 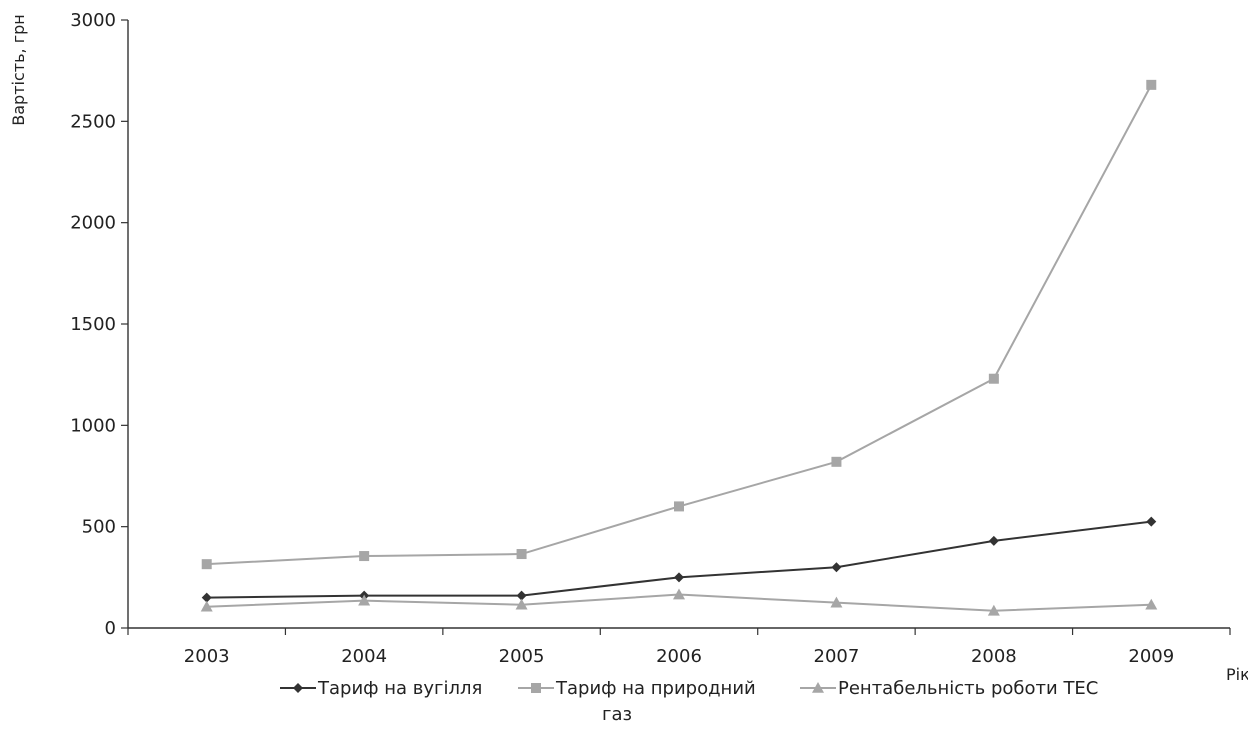 I want to click on x-tick-label: 2003, so click(x=207, y=656).